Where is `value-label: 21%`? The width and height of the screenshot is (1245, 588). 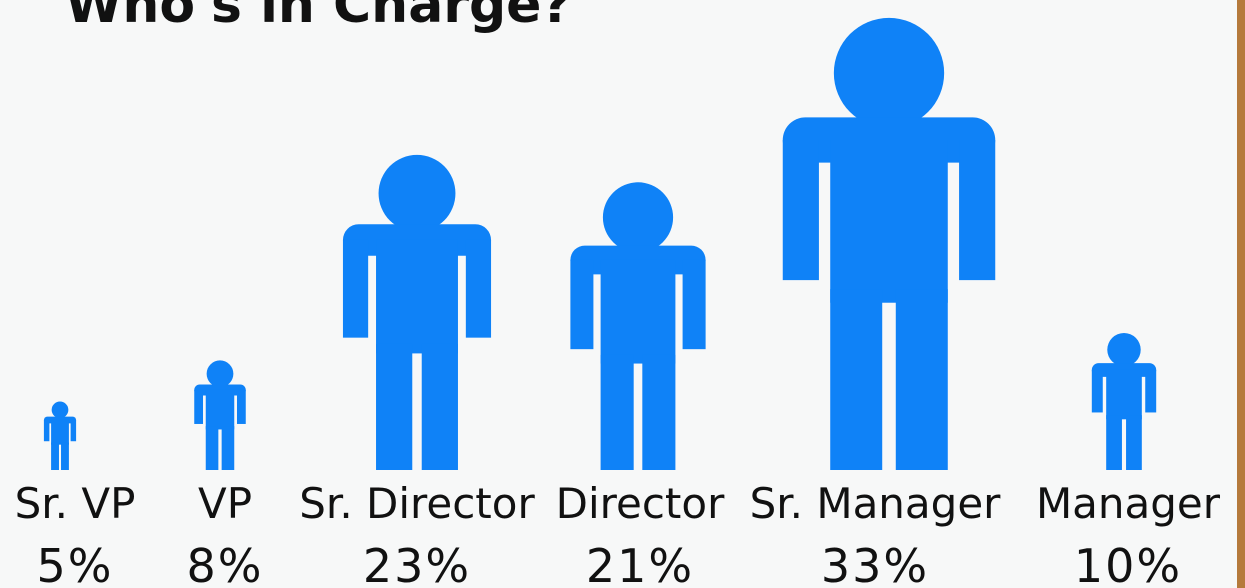
value-label: 21% is located at coordinates (640, 563).